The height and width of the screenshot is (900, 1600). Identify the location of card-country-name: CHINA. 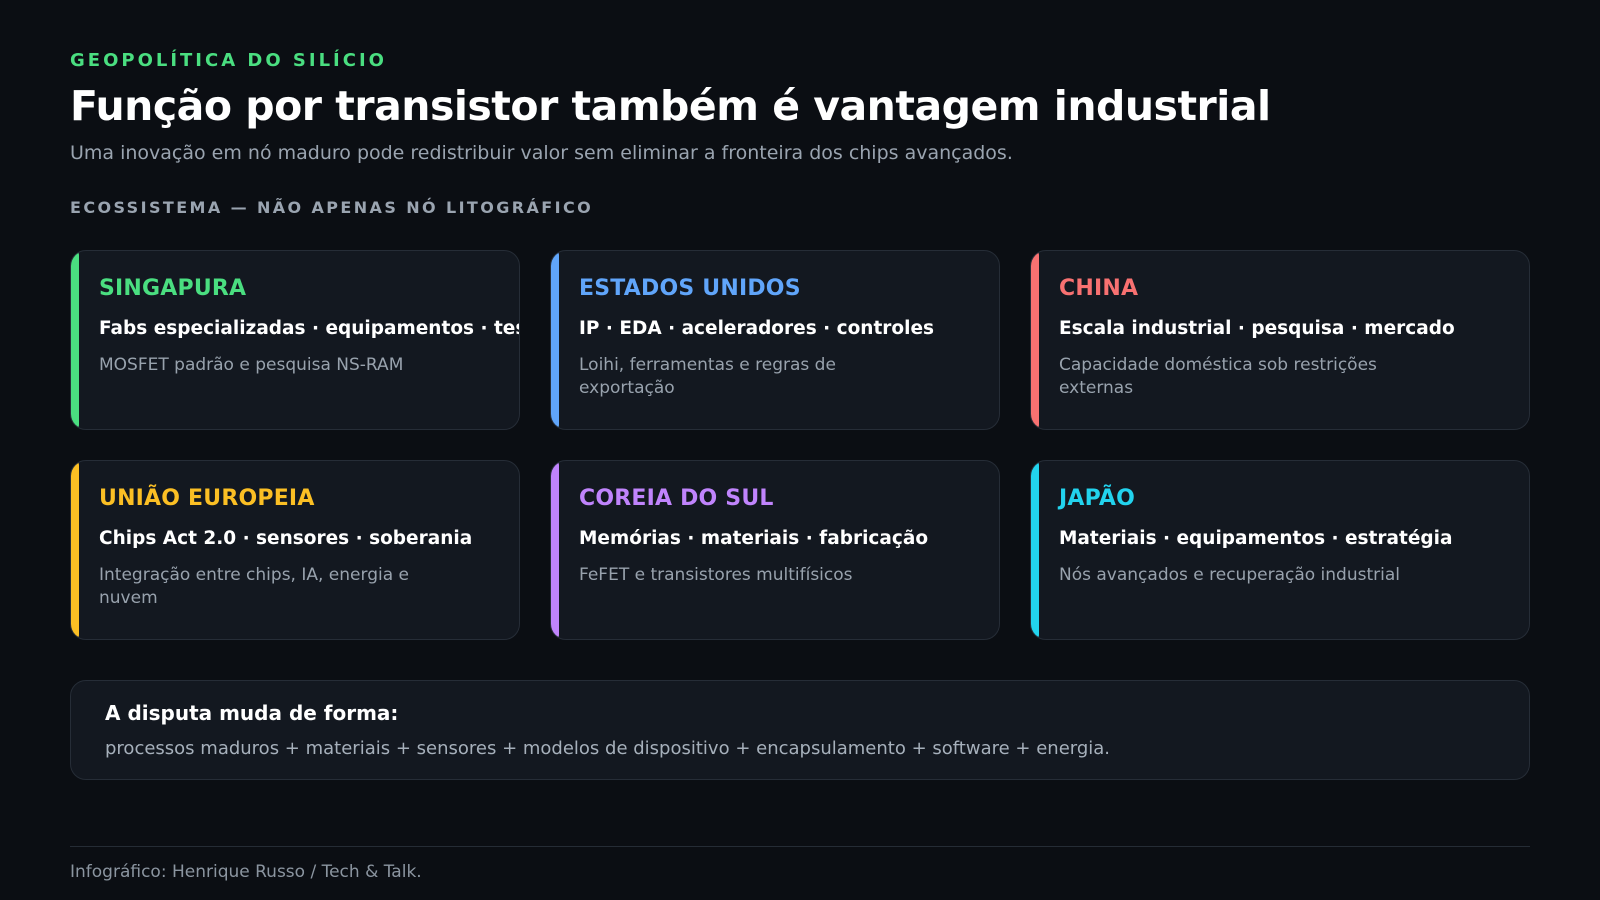
(1099, 288).